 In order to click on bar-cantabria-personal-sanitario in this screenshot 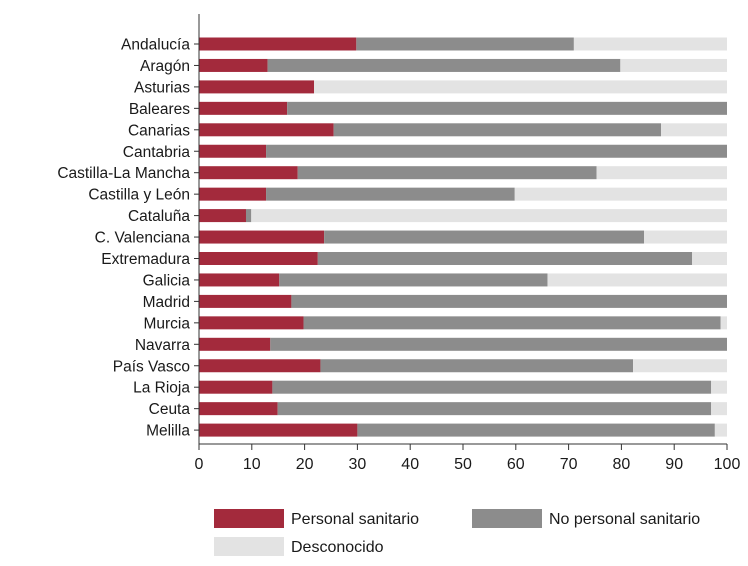, I will do `click(233, 151)`.